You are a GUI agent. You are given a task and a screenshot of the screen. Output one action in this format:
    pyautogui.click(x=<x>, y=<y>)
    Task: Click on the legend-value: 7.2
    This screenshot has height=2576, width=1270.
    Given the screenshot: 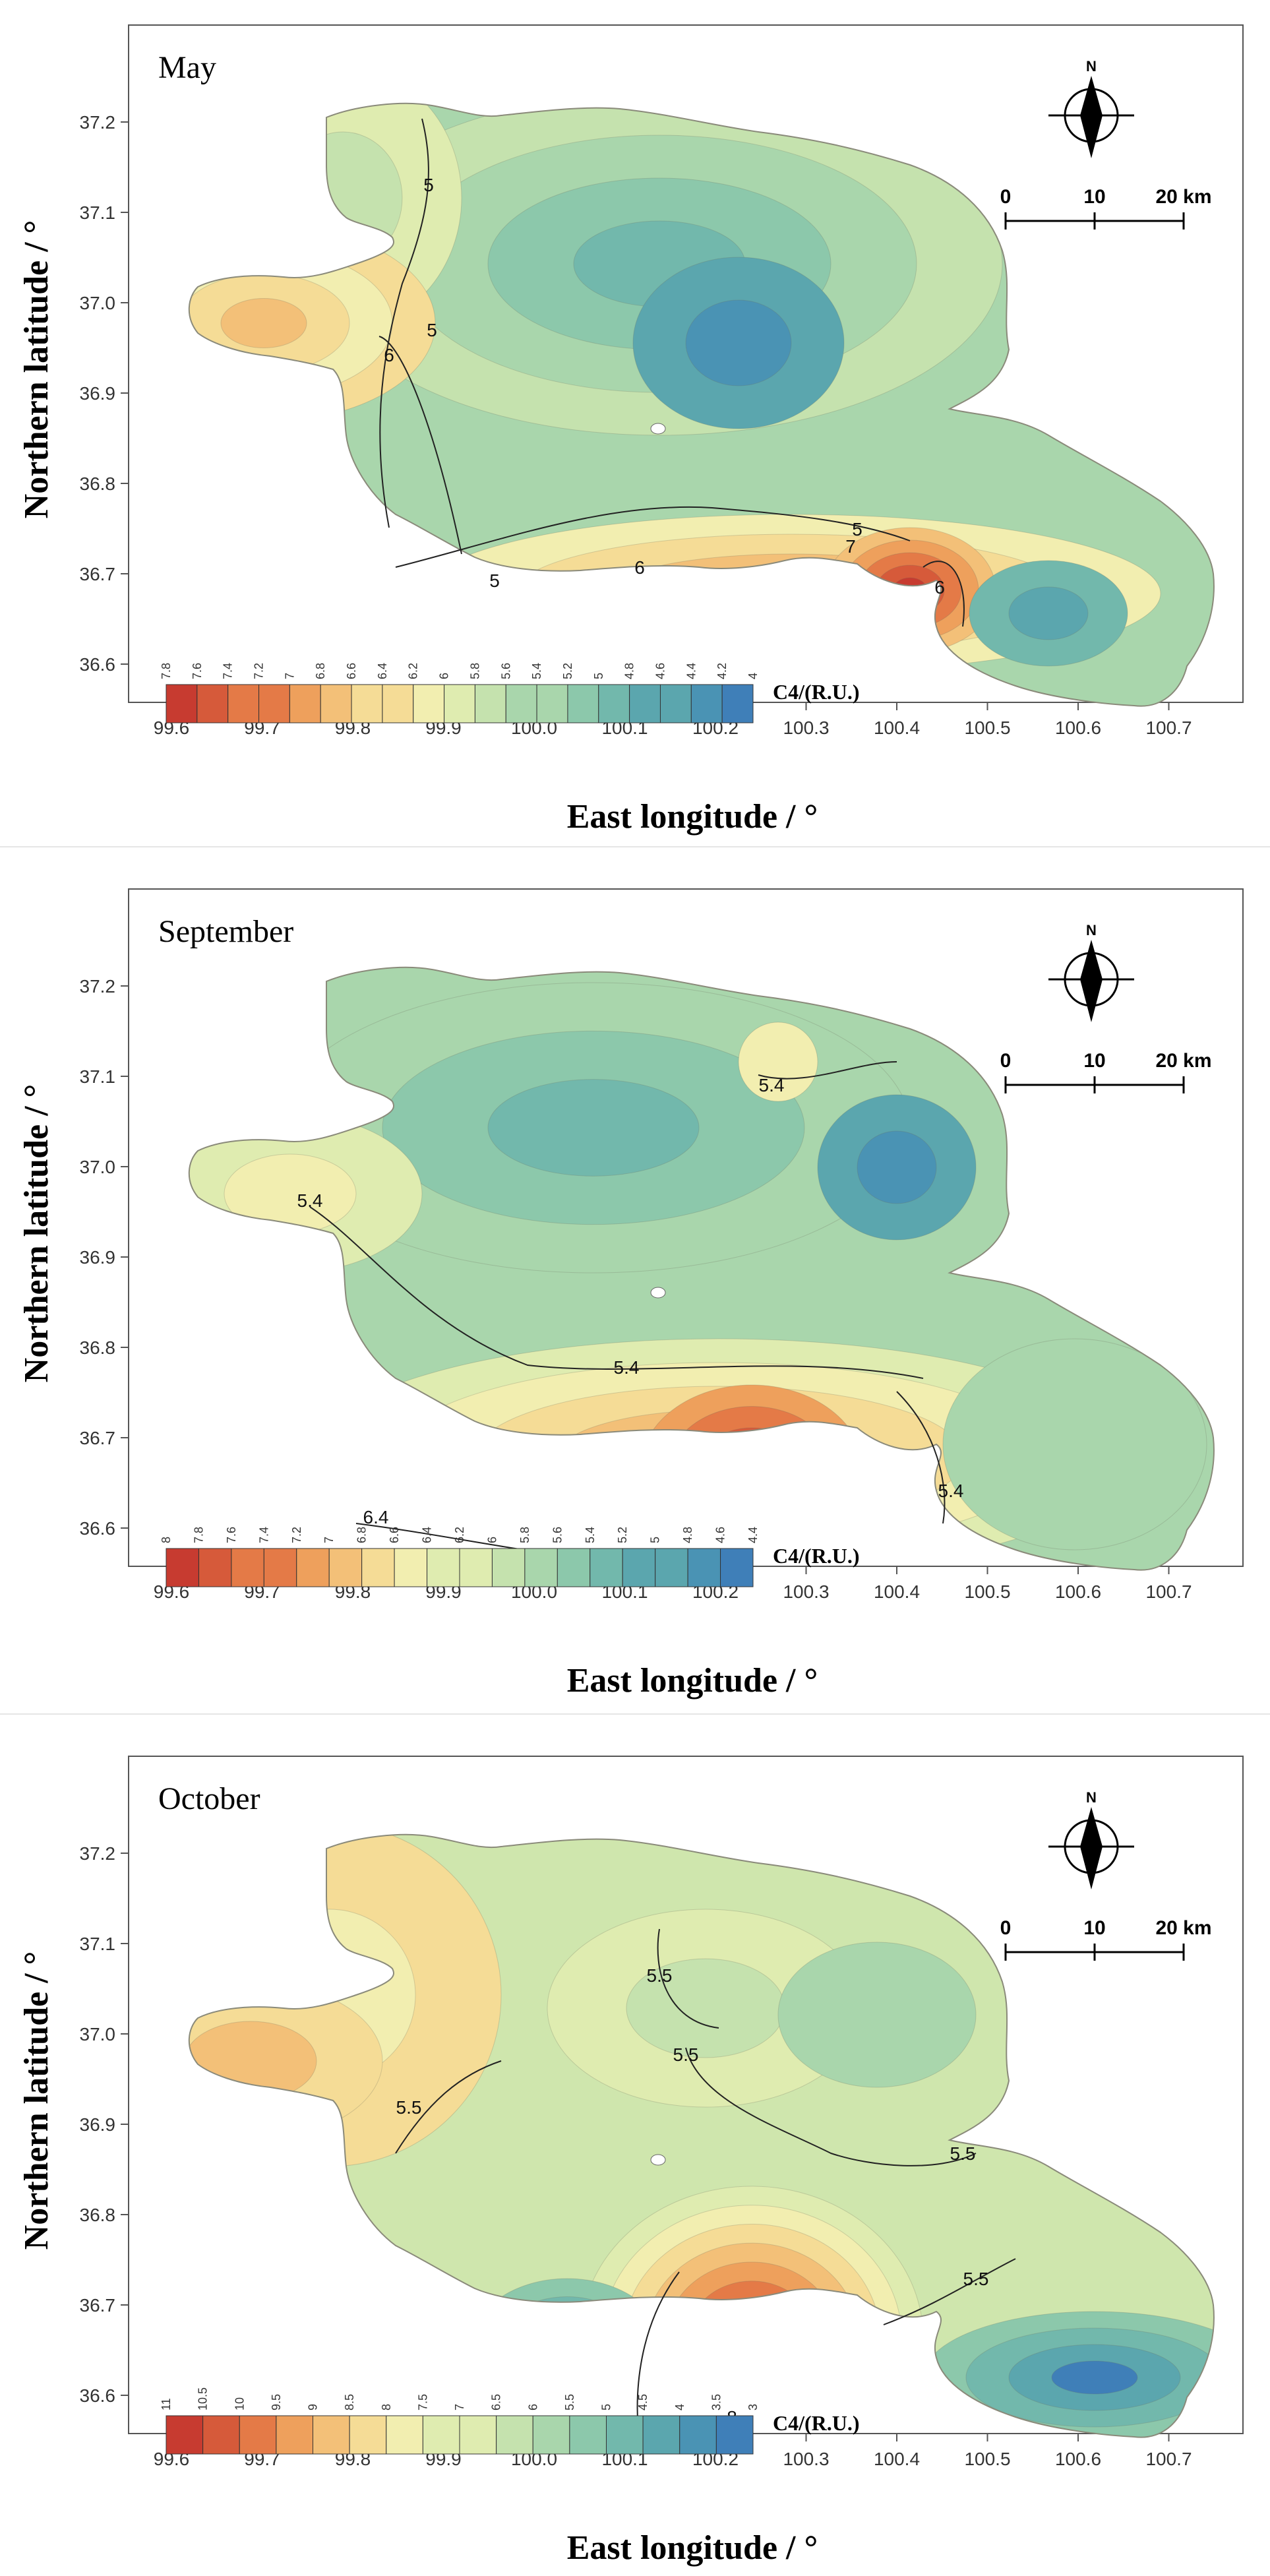 What is the action you would take?
    pyautogui.click(x=297, y=1535)
    